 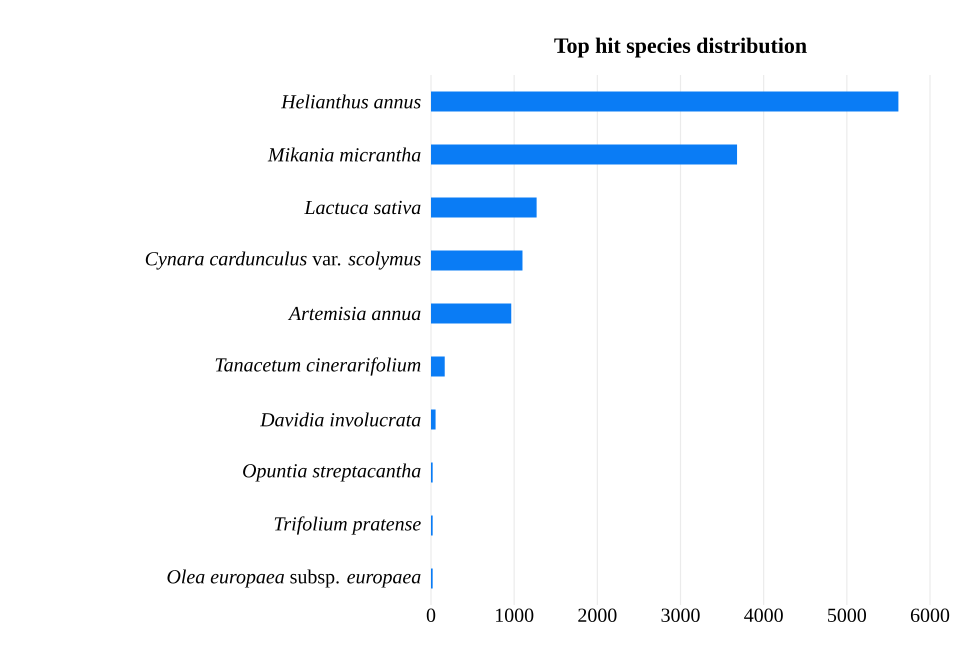 I want to click on y-tick-label: Tanacetum cinerarifolium, so click(x=318, y=366).